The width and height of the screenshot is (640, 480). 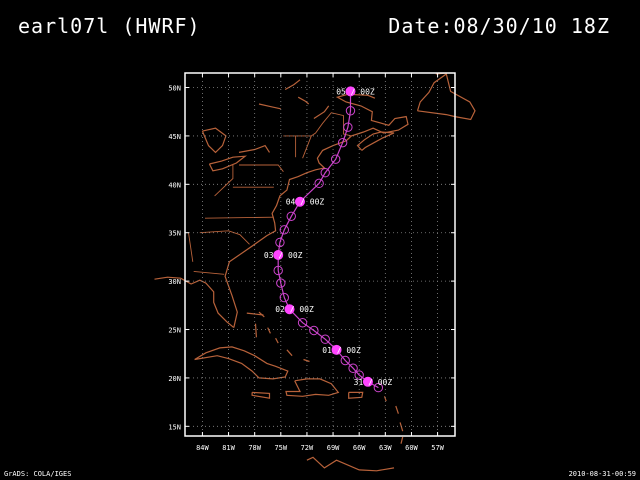 What do you see at coordinates (174, 89) in the screenshot?
I see `lat-label: 50N` at bounding box center [174, 89].